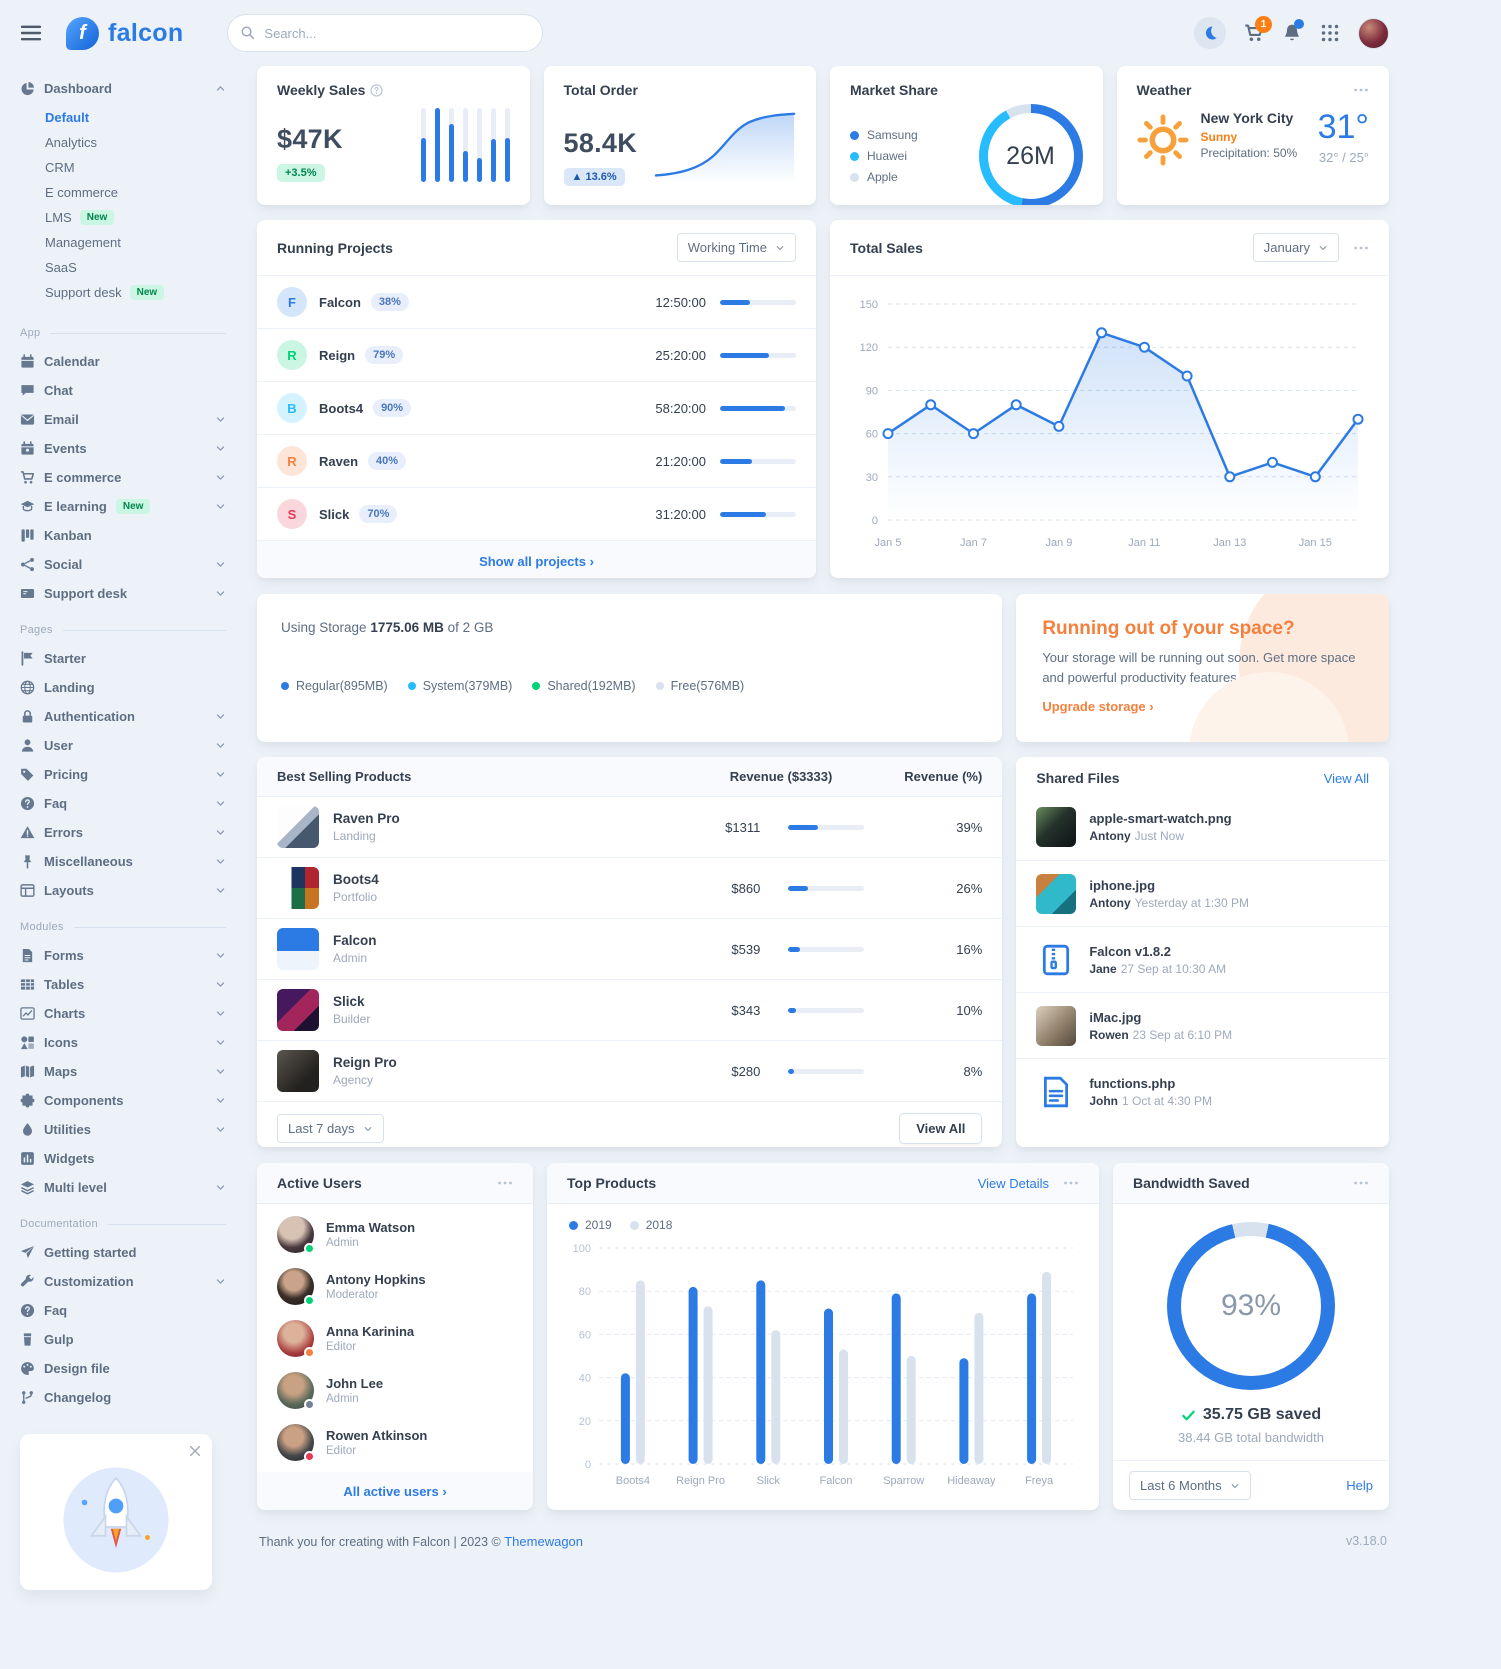 The height and width of the screenshot is (1669, 1501). What do you see at coordinates (123, 1397) in the screenshot?
I see `sidebar-item: Changelog` at bounding box center [123, 1397].